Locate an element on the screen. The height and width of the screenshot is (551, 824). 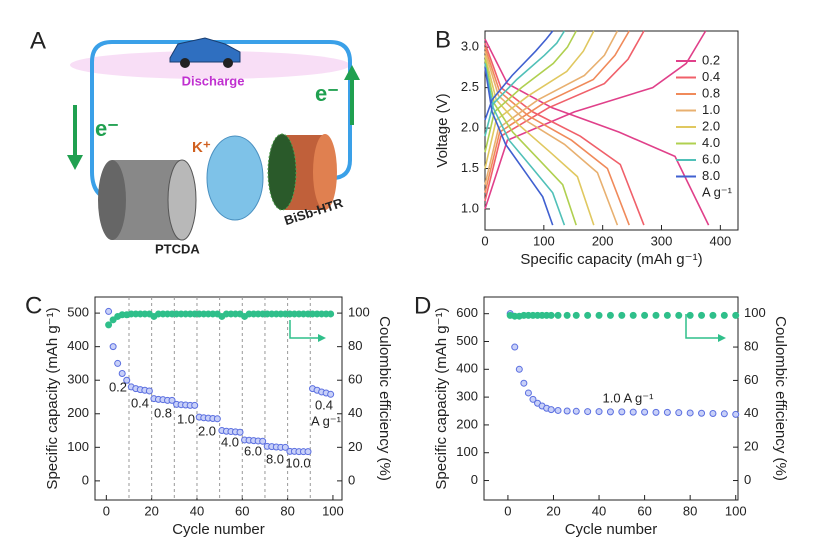
y-tick-label: 400 is located at coordinates (78, 345).